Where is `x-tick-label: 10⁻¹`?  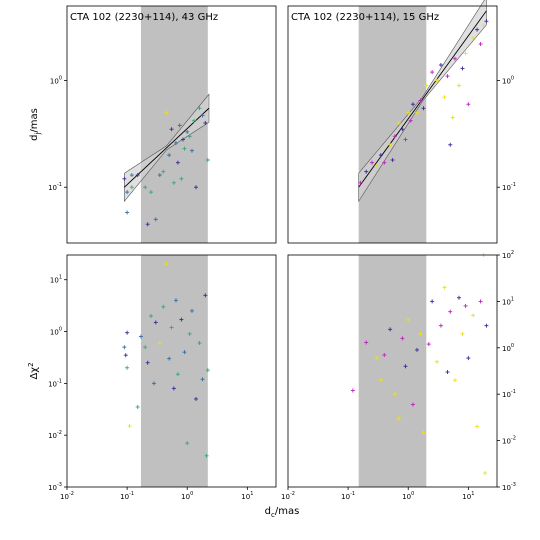 x-tick-label: 10⁻¹ is located at coordinates (348, 496).